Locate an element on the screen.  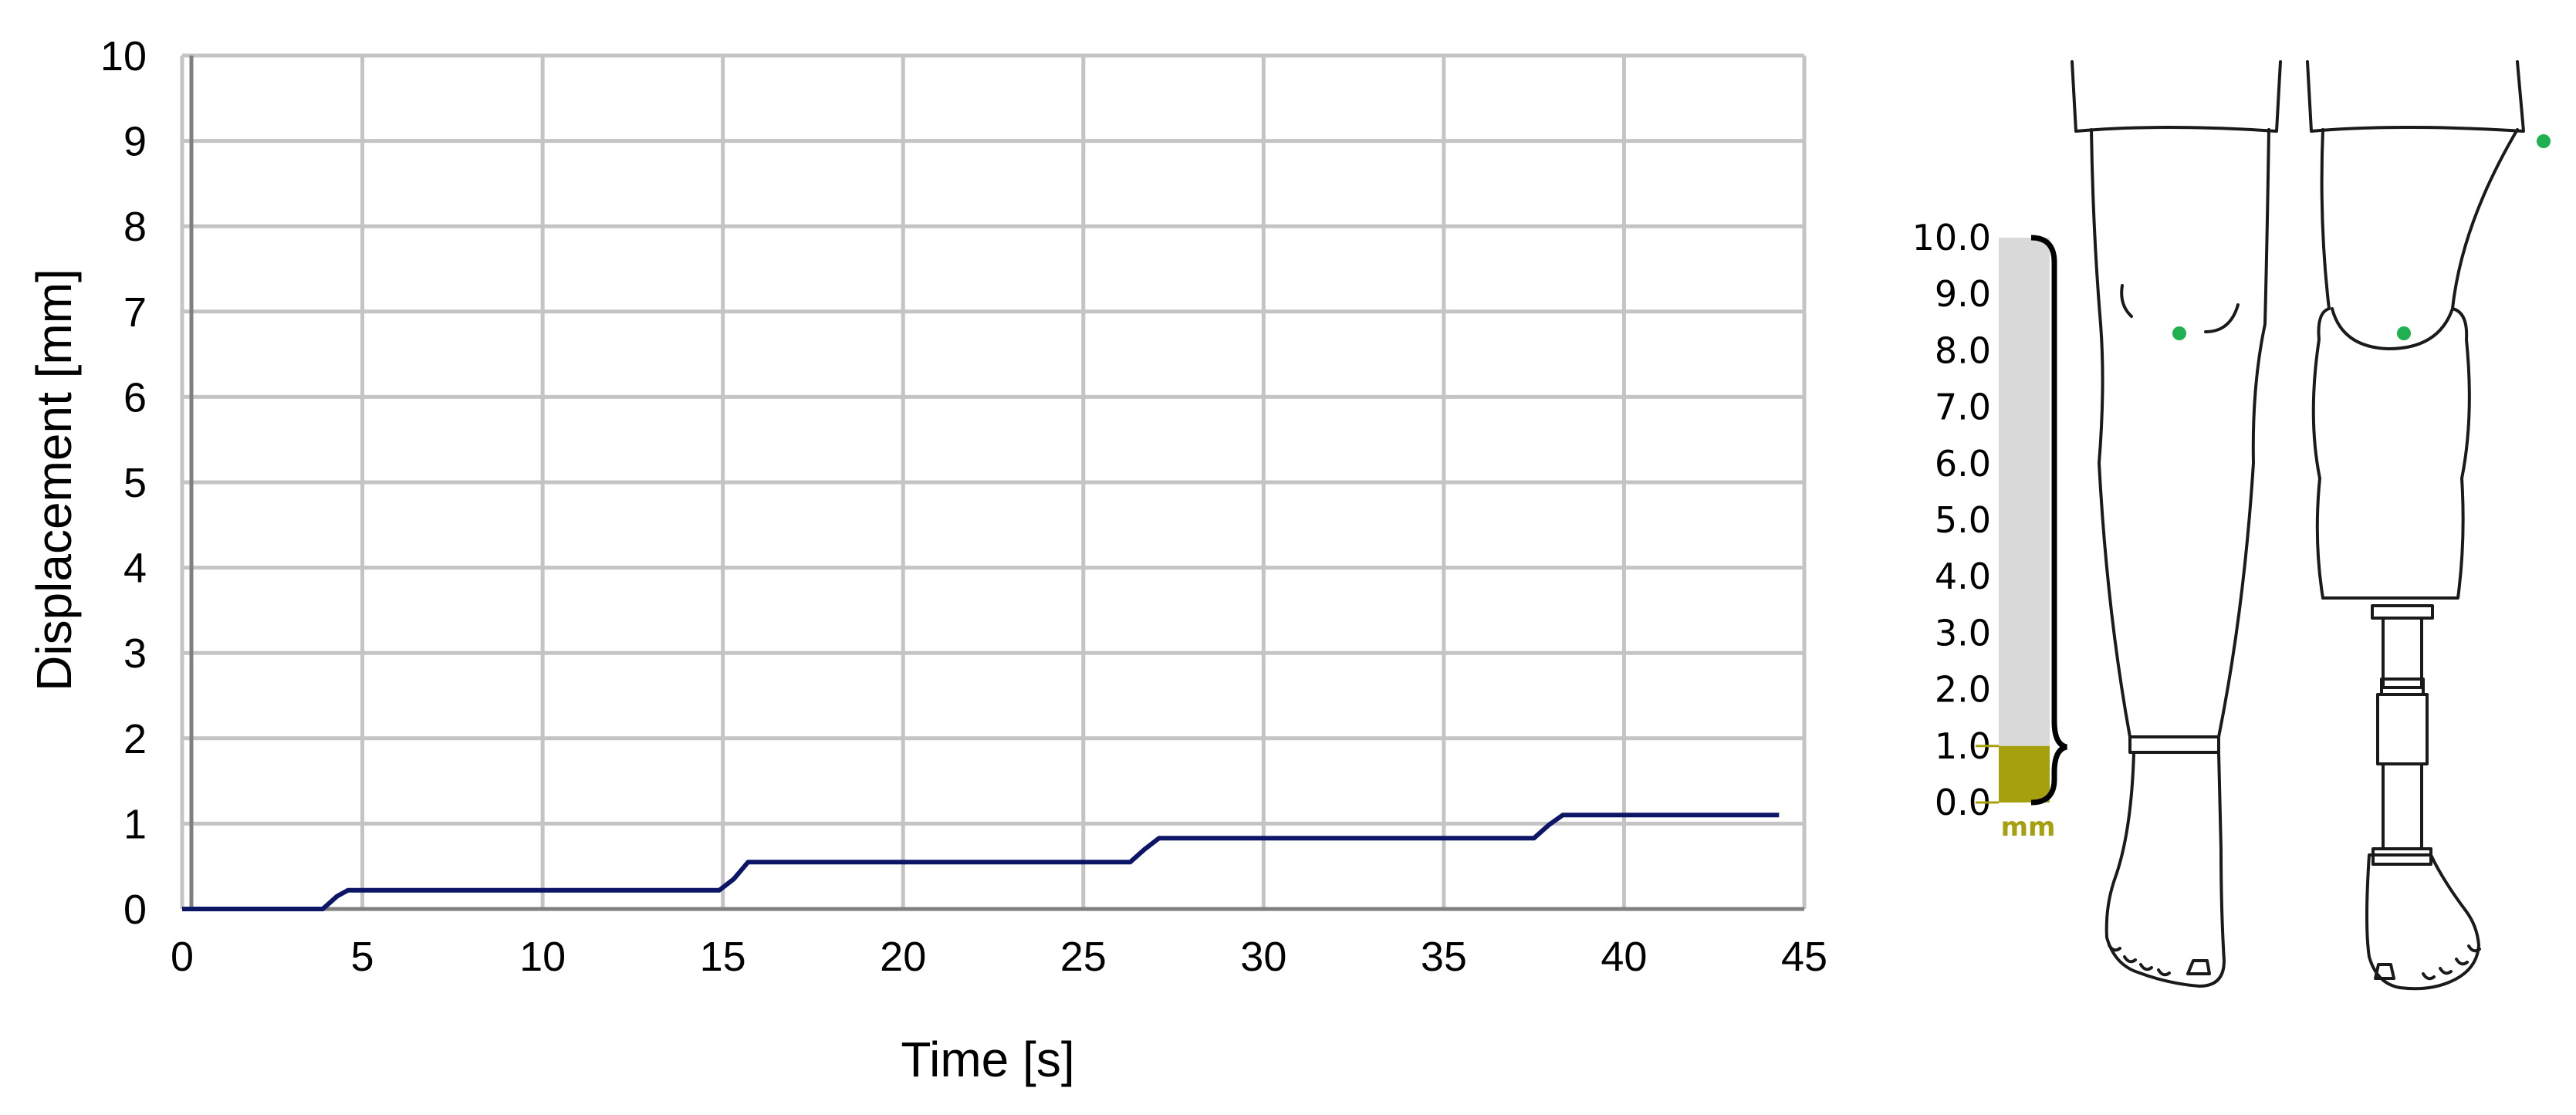
x-tick-label: 25 is located at coordinates (1083, 957).